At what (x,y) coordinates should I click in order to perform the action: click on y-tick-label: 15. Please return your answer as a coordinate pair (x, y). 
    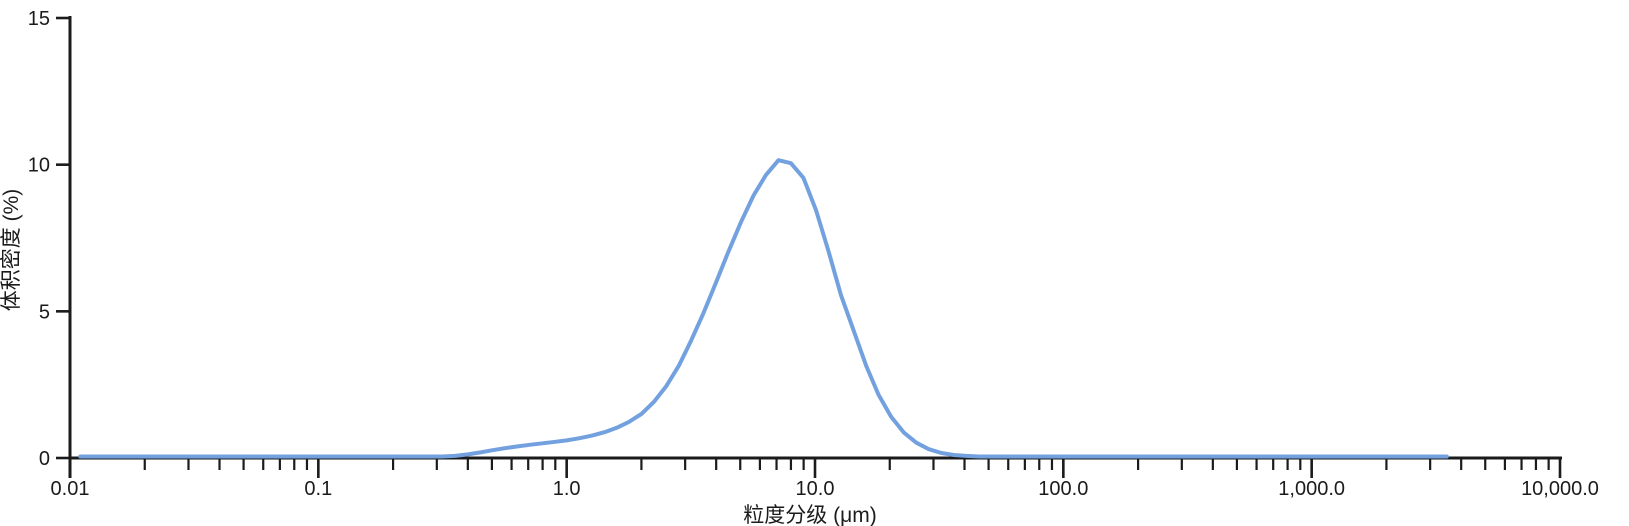
    Looking at the image, I should click on (39, 19).